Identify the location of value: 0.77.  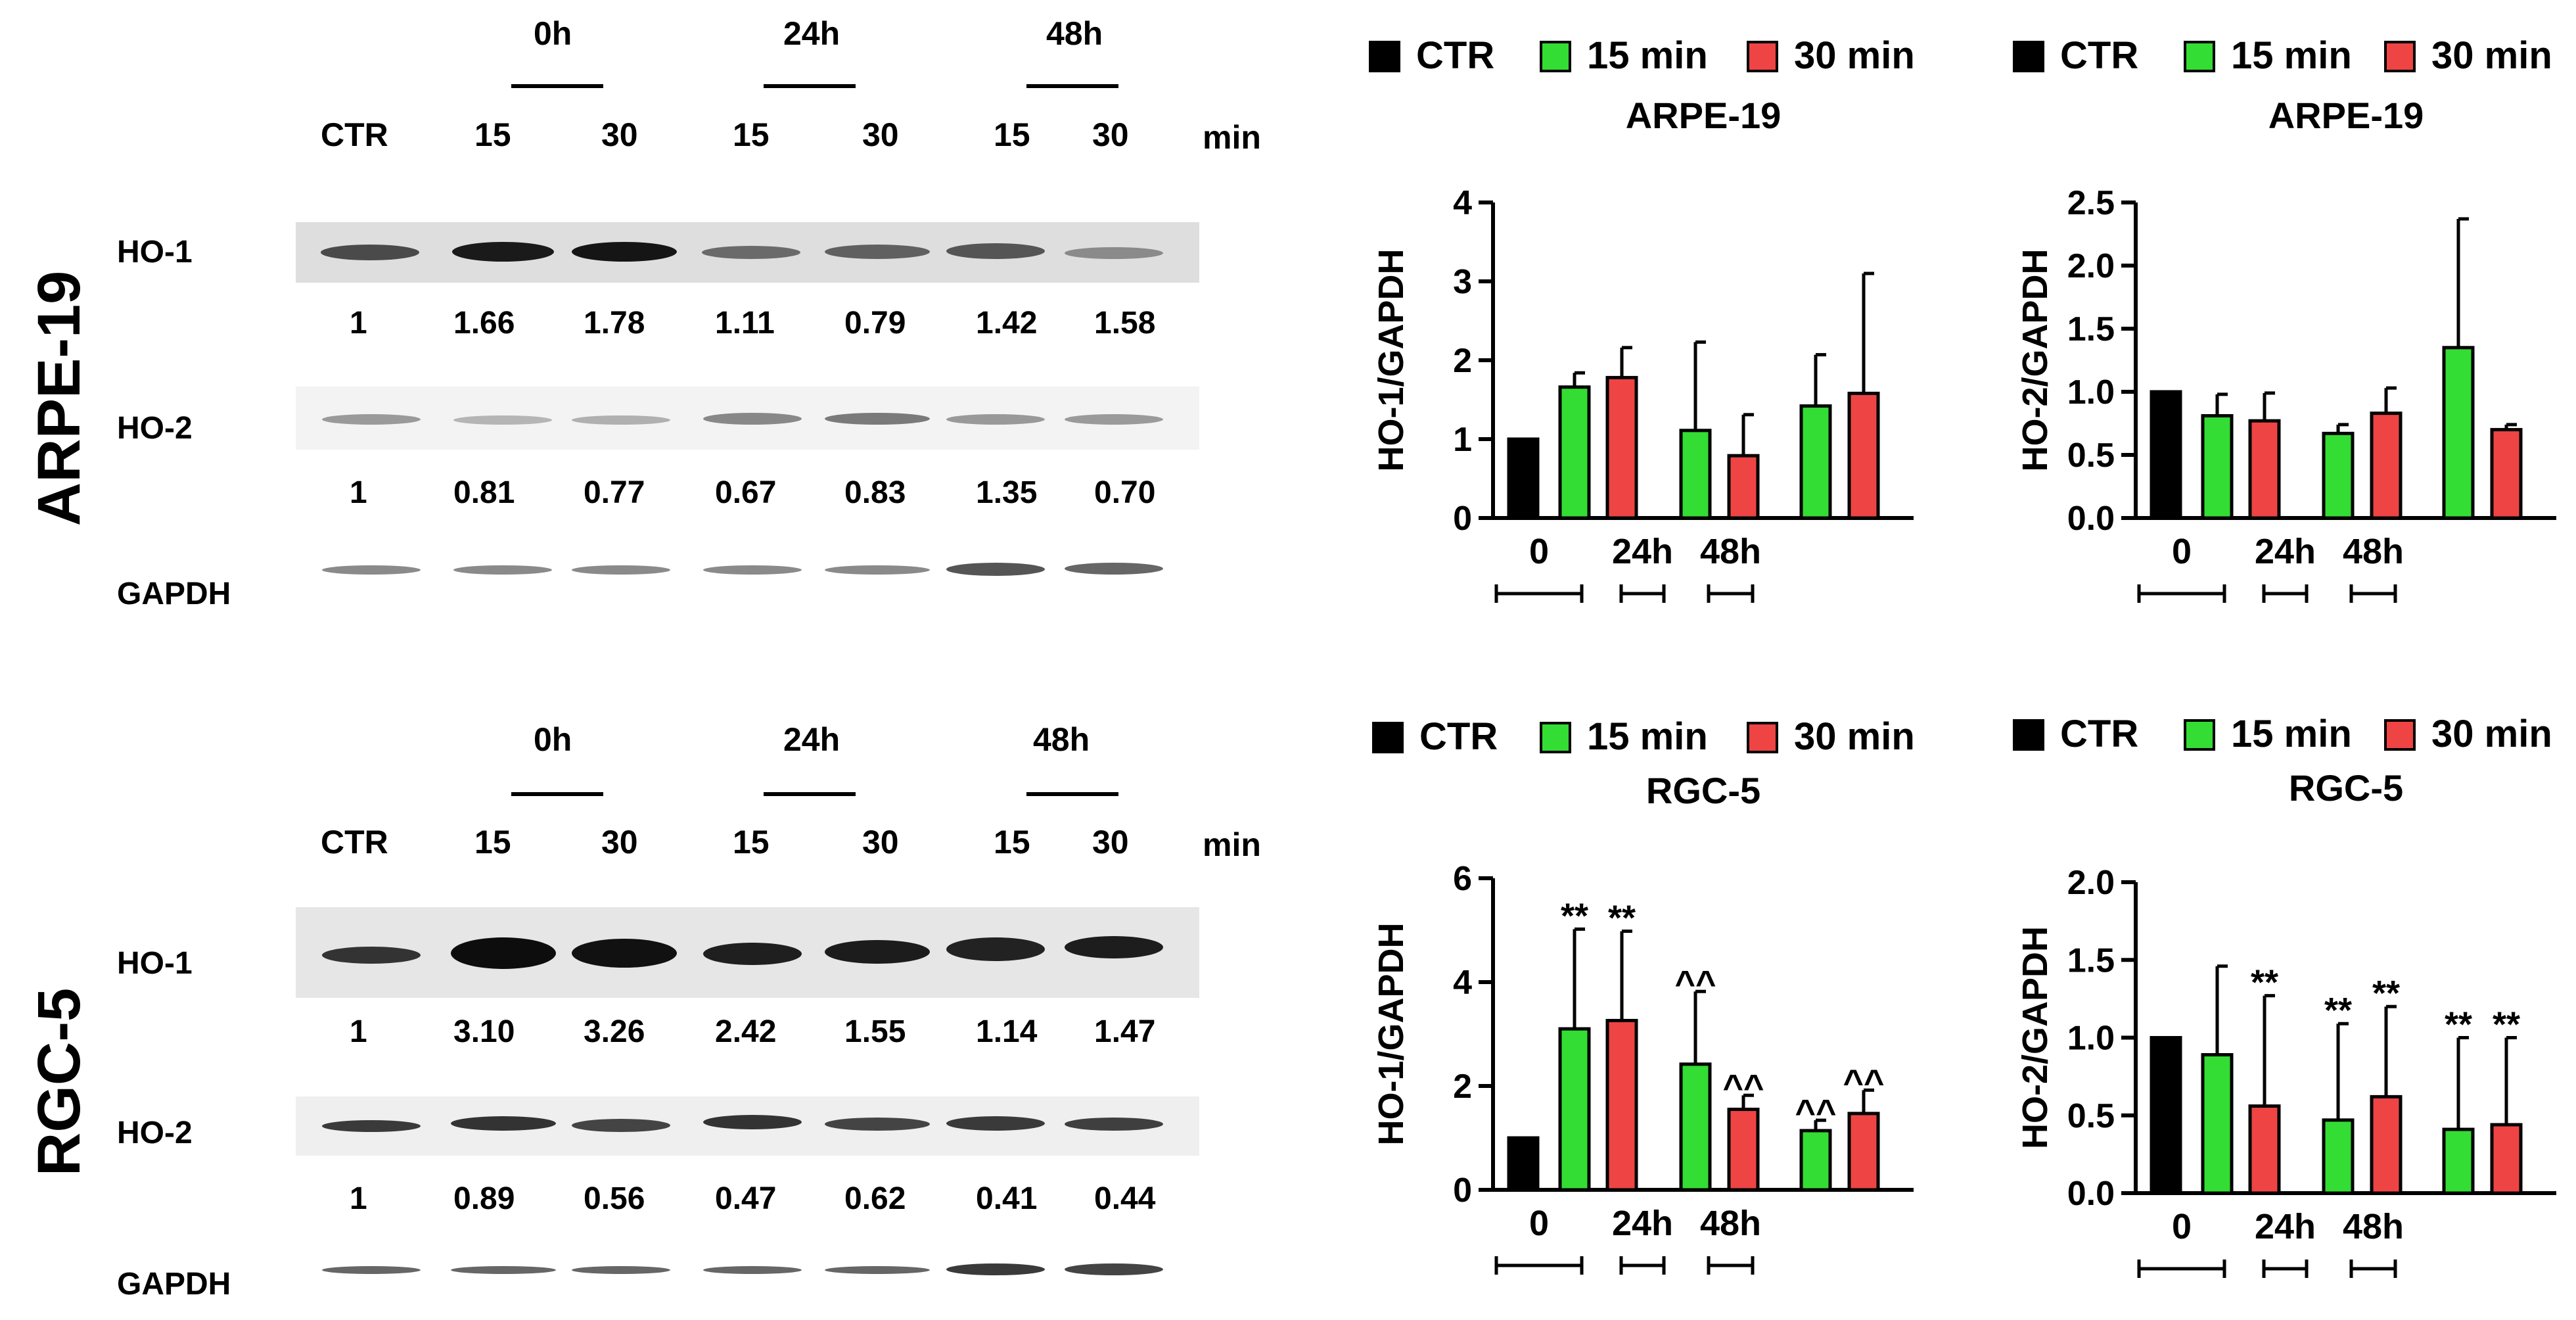
(614, 492).